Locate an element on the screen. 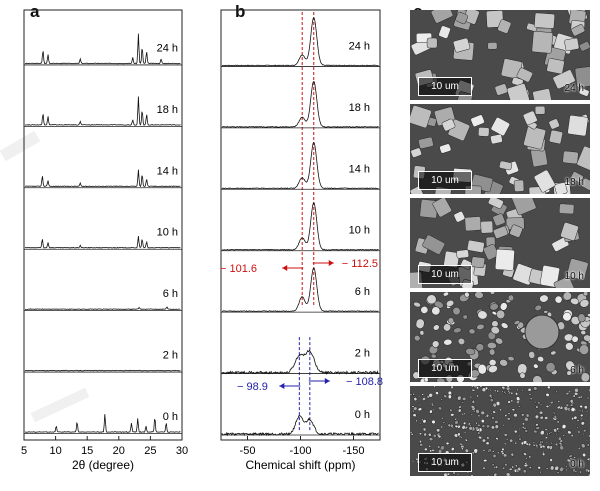  x-tick-label: 15 is located at coordinates (87, 451).